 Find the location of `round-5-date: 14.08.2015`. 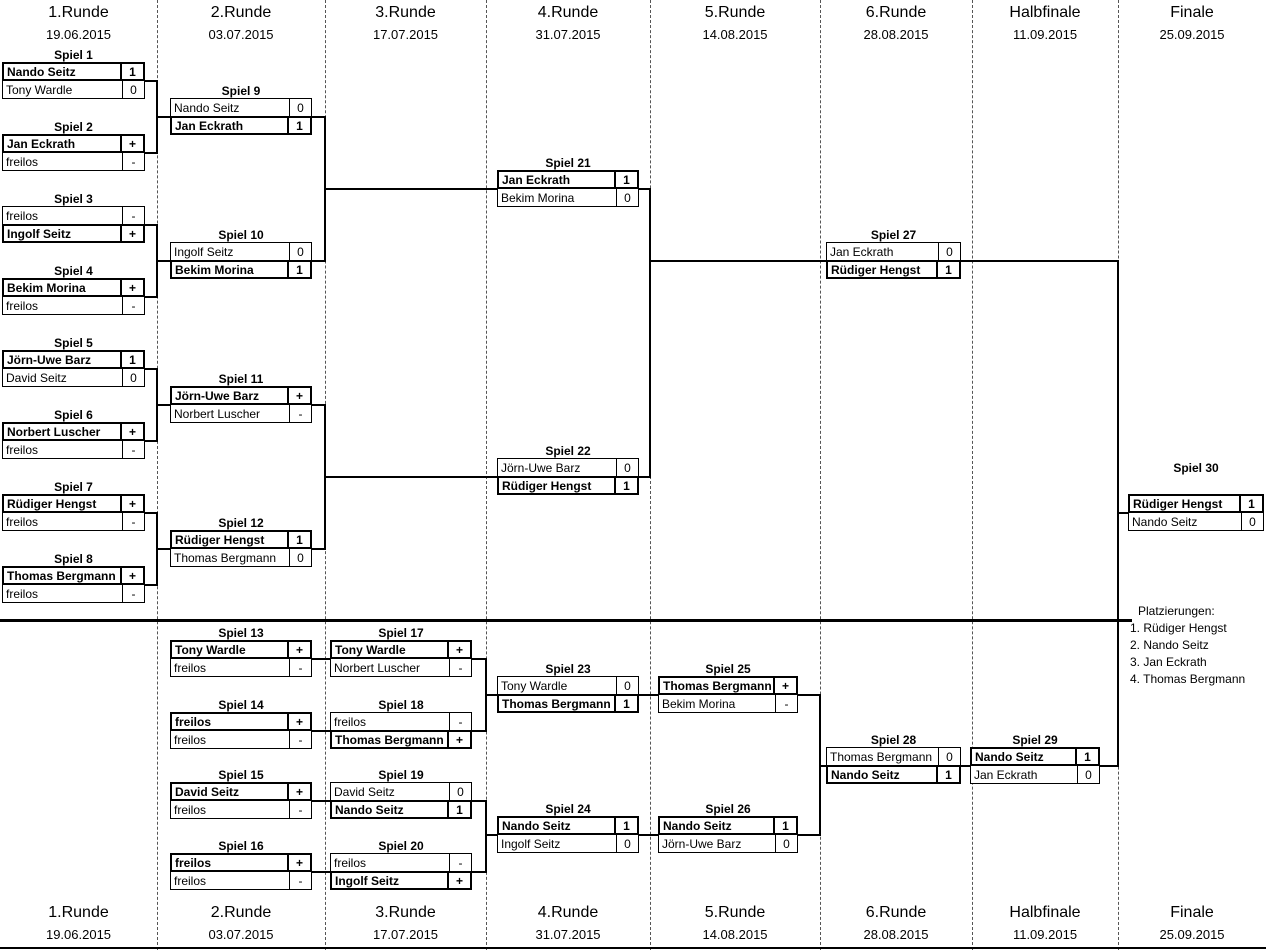

round-5-date: 14.08.2015 is located at coordinates (735, 934).